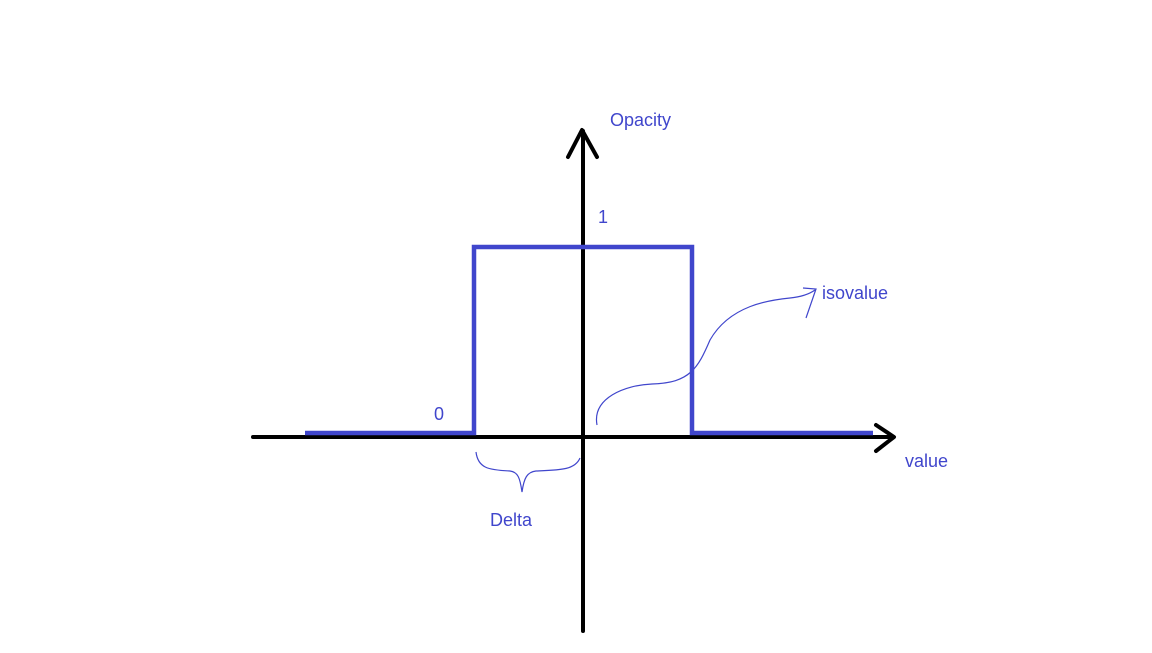  Describe the element at coordinates (705, 357) in the screenshot. I see `isovalue-pointer-arrow` at that location.